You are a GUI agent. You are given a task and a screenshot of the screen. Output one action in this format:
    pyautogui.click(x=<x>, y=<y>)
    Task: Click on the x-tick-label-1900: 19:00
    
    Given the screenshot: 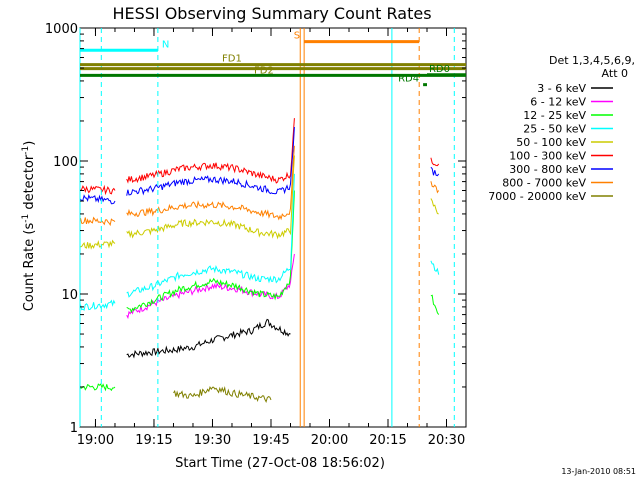 What is the action you would take?
    pyautogui.click(x=95, y=440)
    